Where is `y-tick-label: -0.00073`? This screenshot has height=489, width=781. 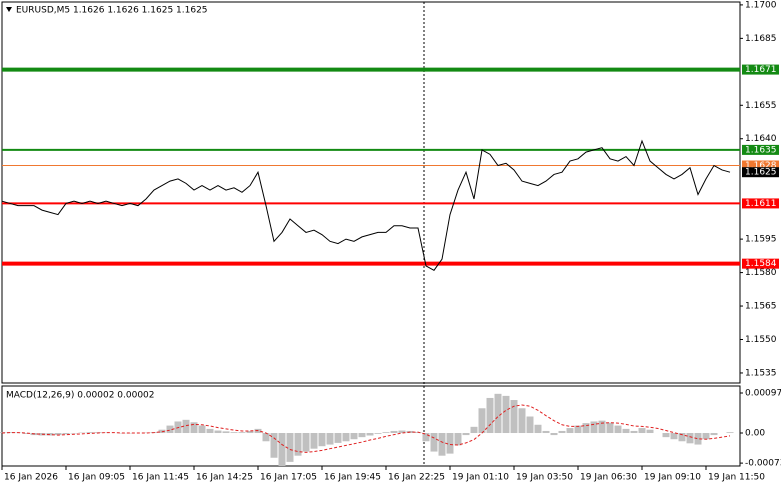
y-tick-label: -0.00073 is located at coordinates (763, 464).